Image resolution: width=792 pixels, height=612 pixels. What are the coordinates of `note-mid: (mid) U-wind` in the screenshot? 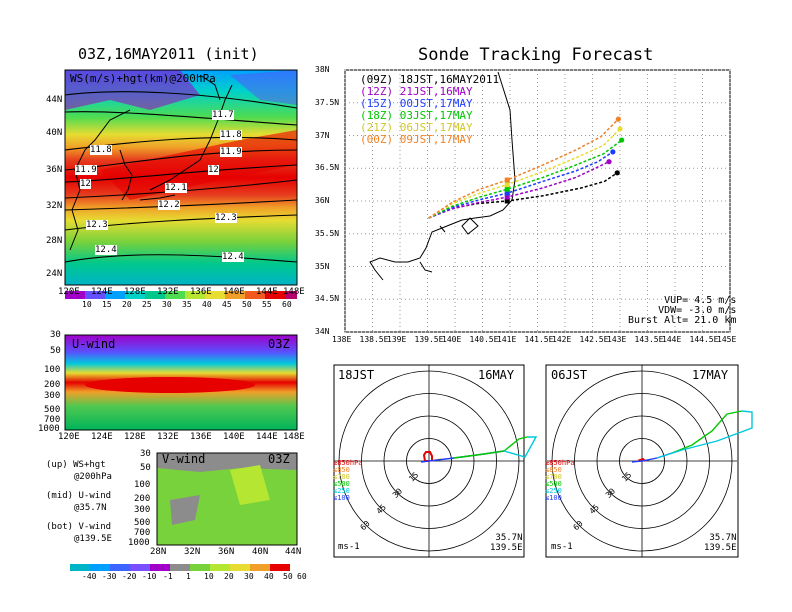 It's located at (79, 496).